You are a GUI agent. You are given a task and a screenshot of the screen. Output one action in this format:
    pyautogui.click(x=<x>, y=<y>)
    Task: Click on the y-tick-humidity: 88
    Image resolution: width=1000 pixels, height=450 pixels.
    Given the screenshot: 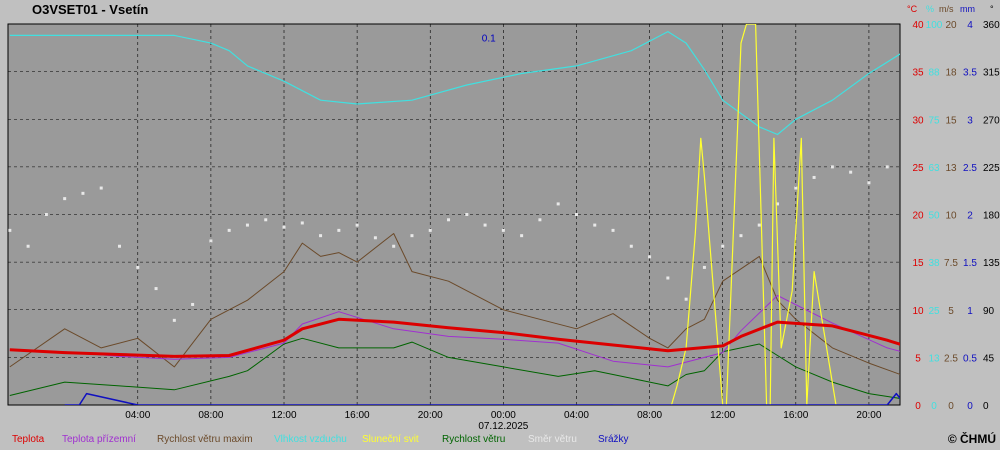 What is the action you would take?
    pyautogui.click(x=934, y=73)
    